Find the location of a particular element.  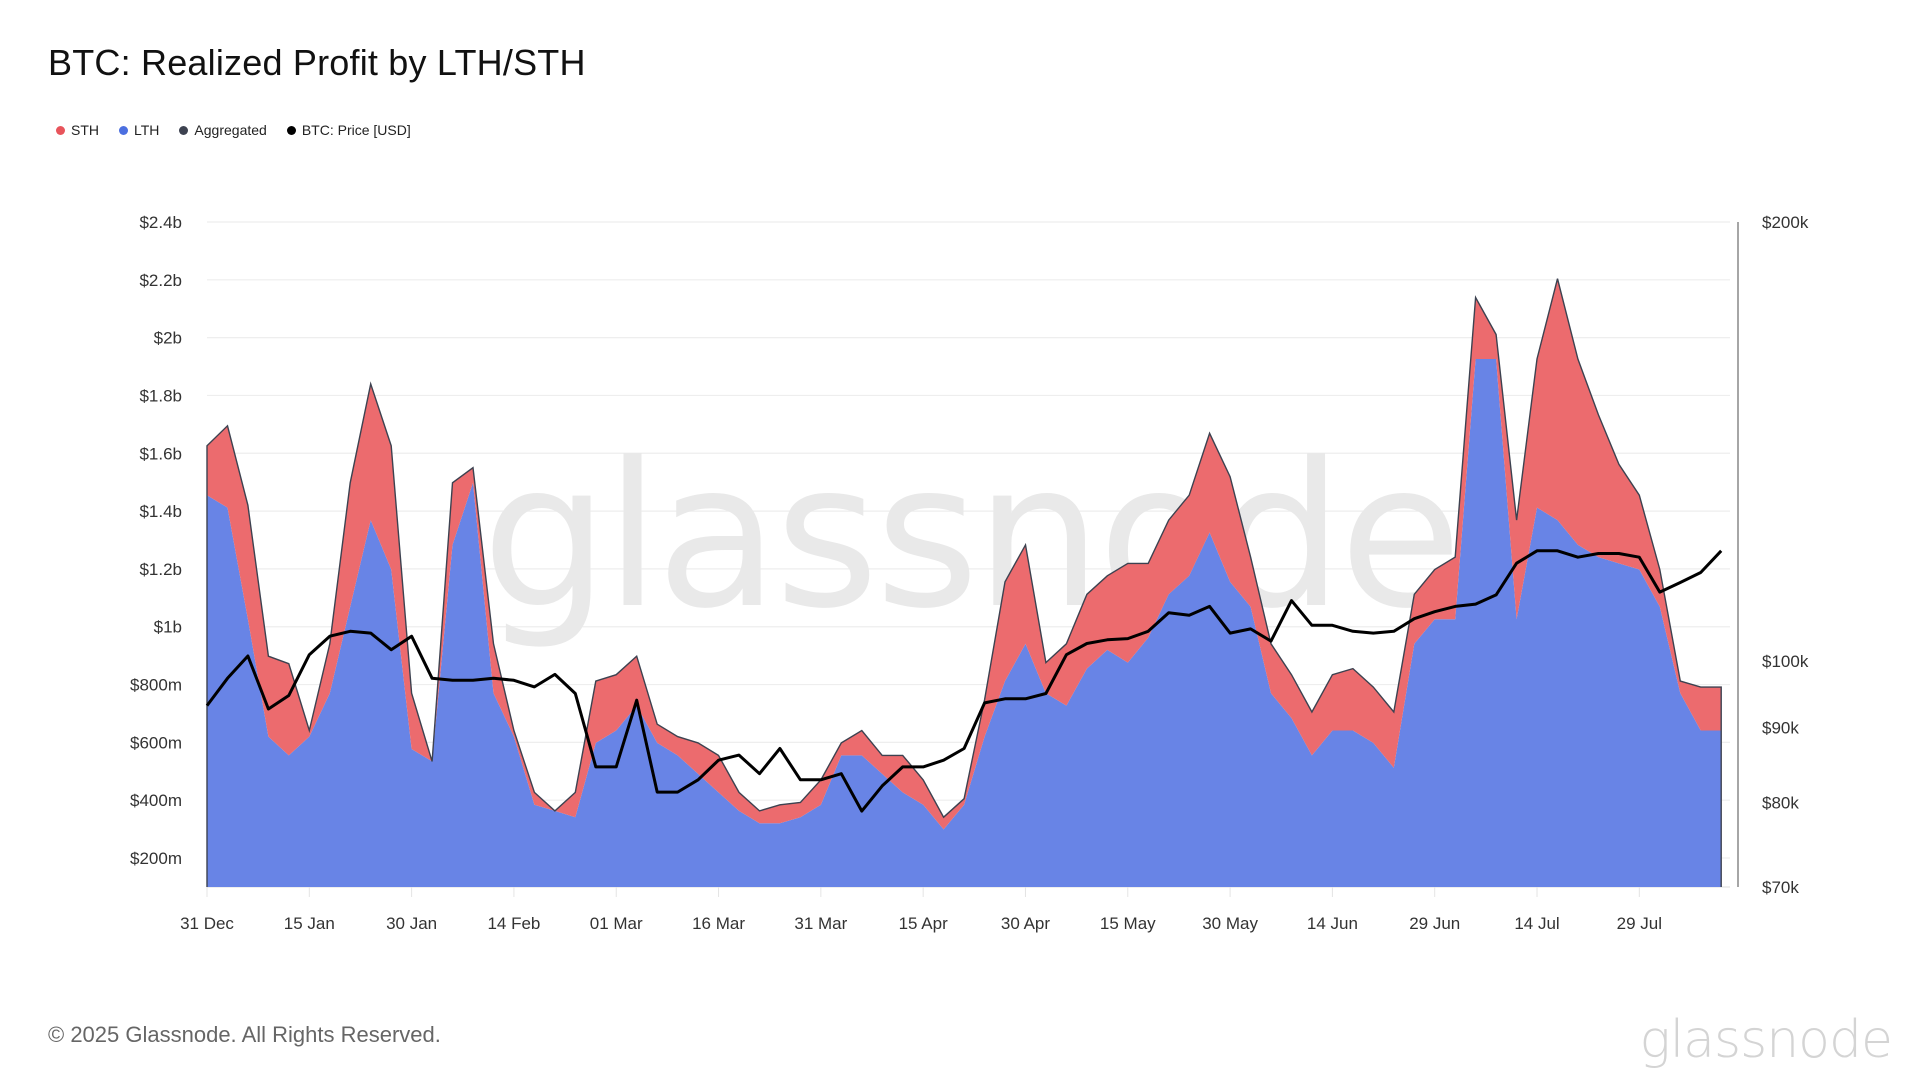

legend-label-aggregated: Aggregated is located at coordinates (230, 130).